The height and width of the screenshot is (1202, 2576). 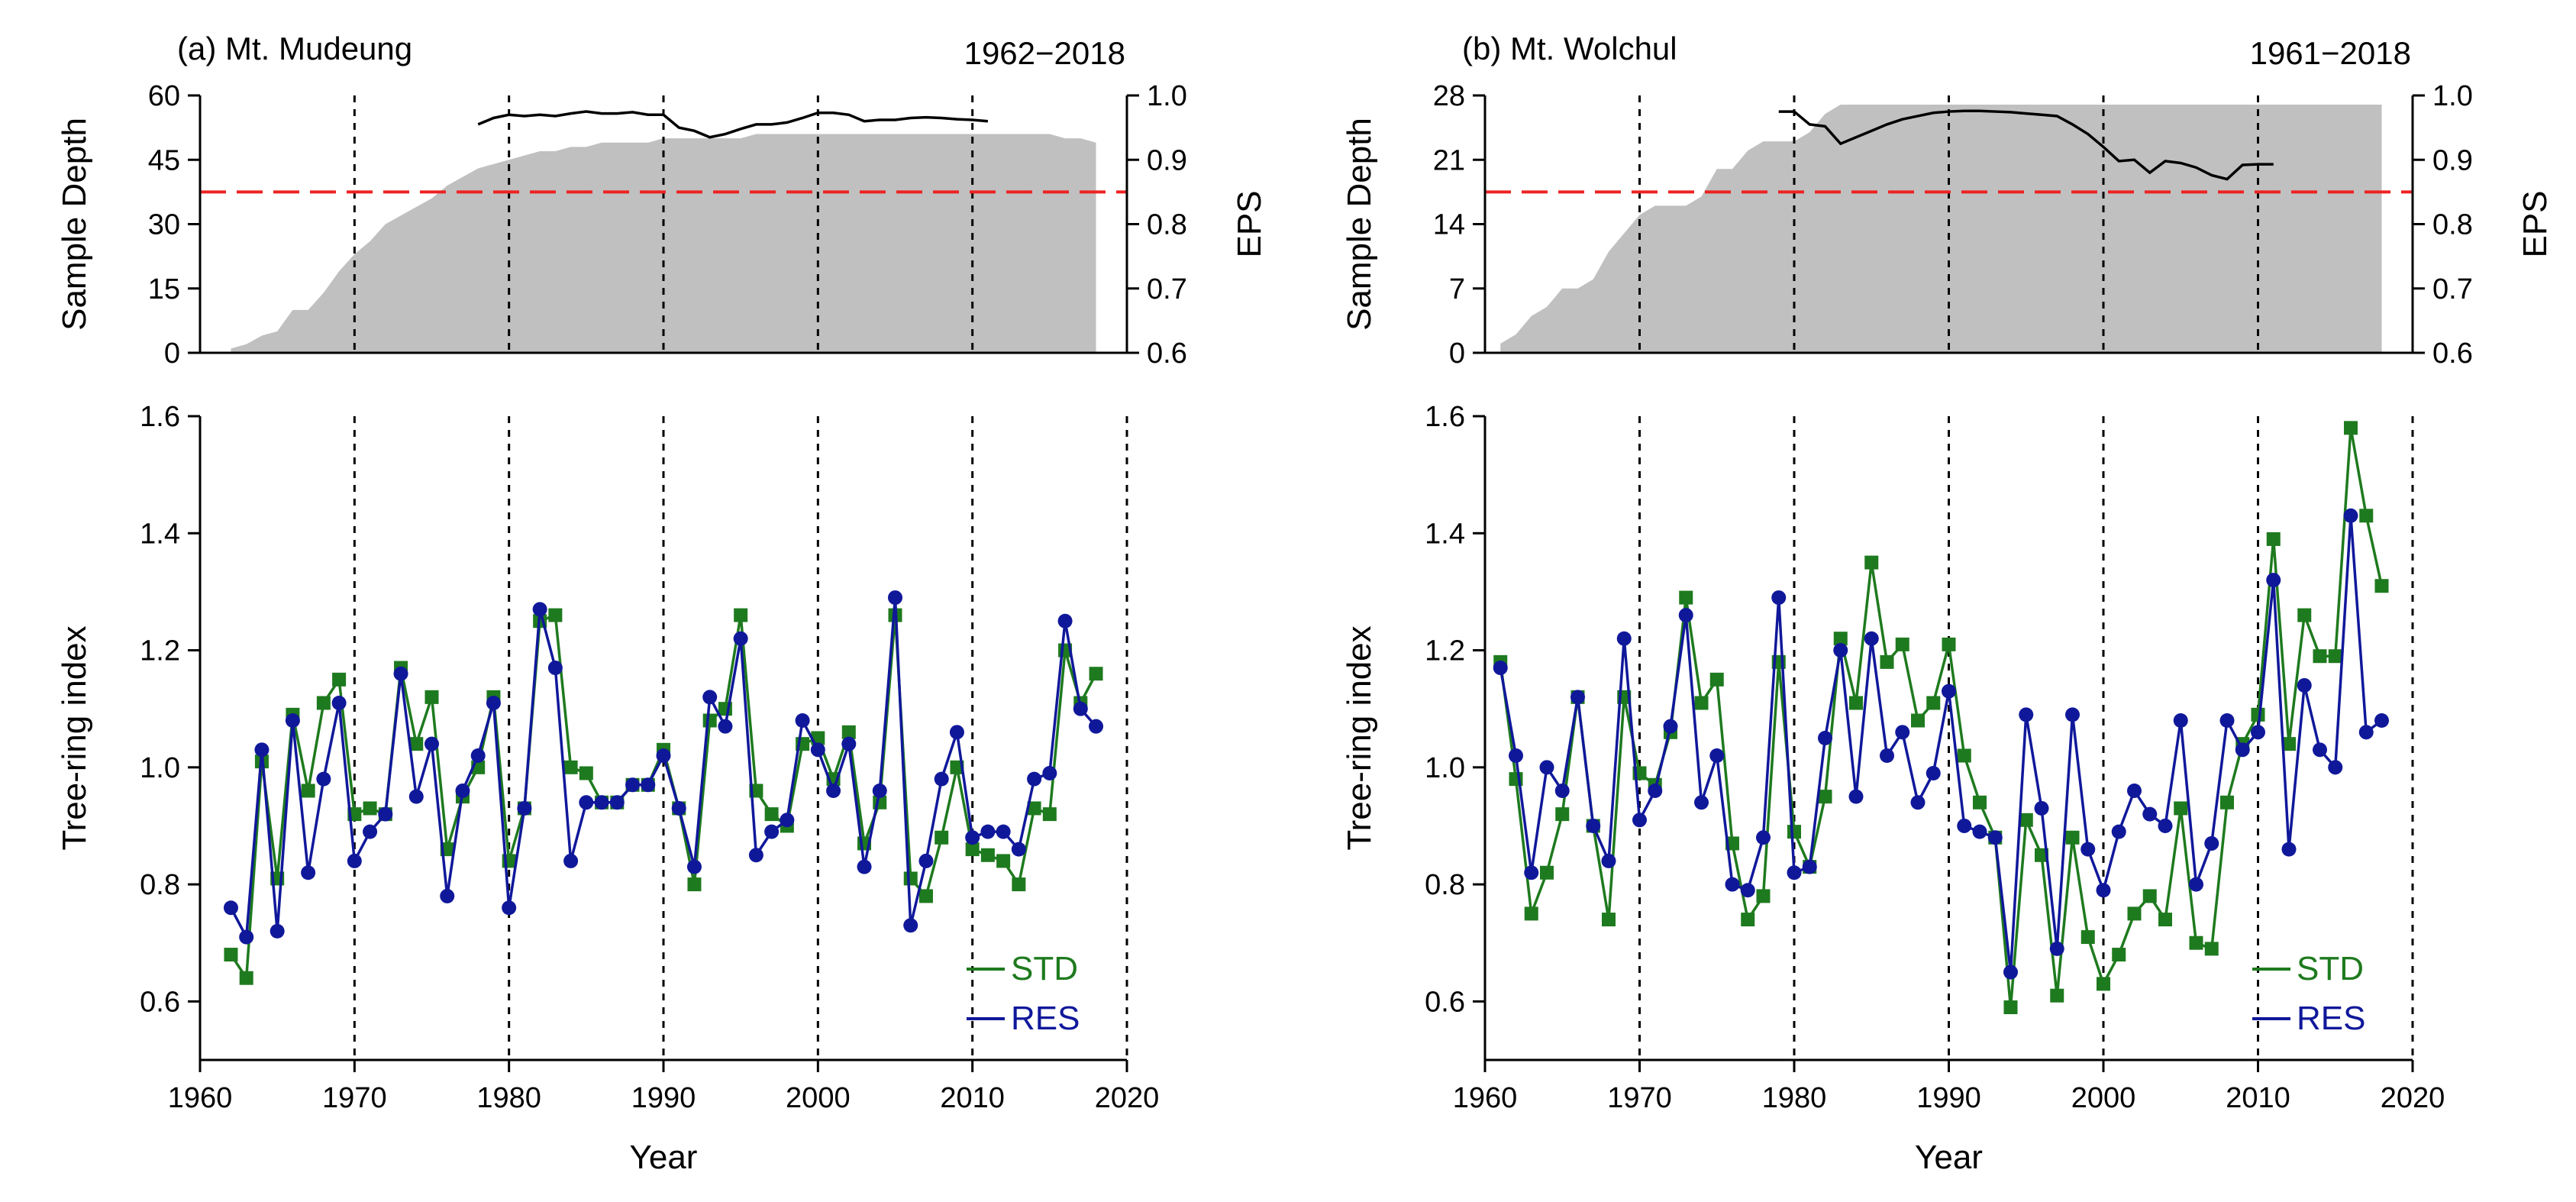 I want to click on std-point-b-1984, so click(x=1856, y=703).